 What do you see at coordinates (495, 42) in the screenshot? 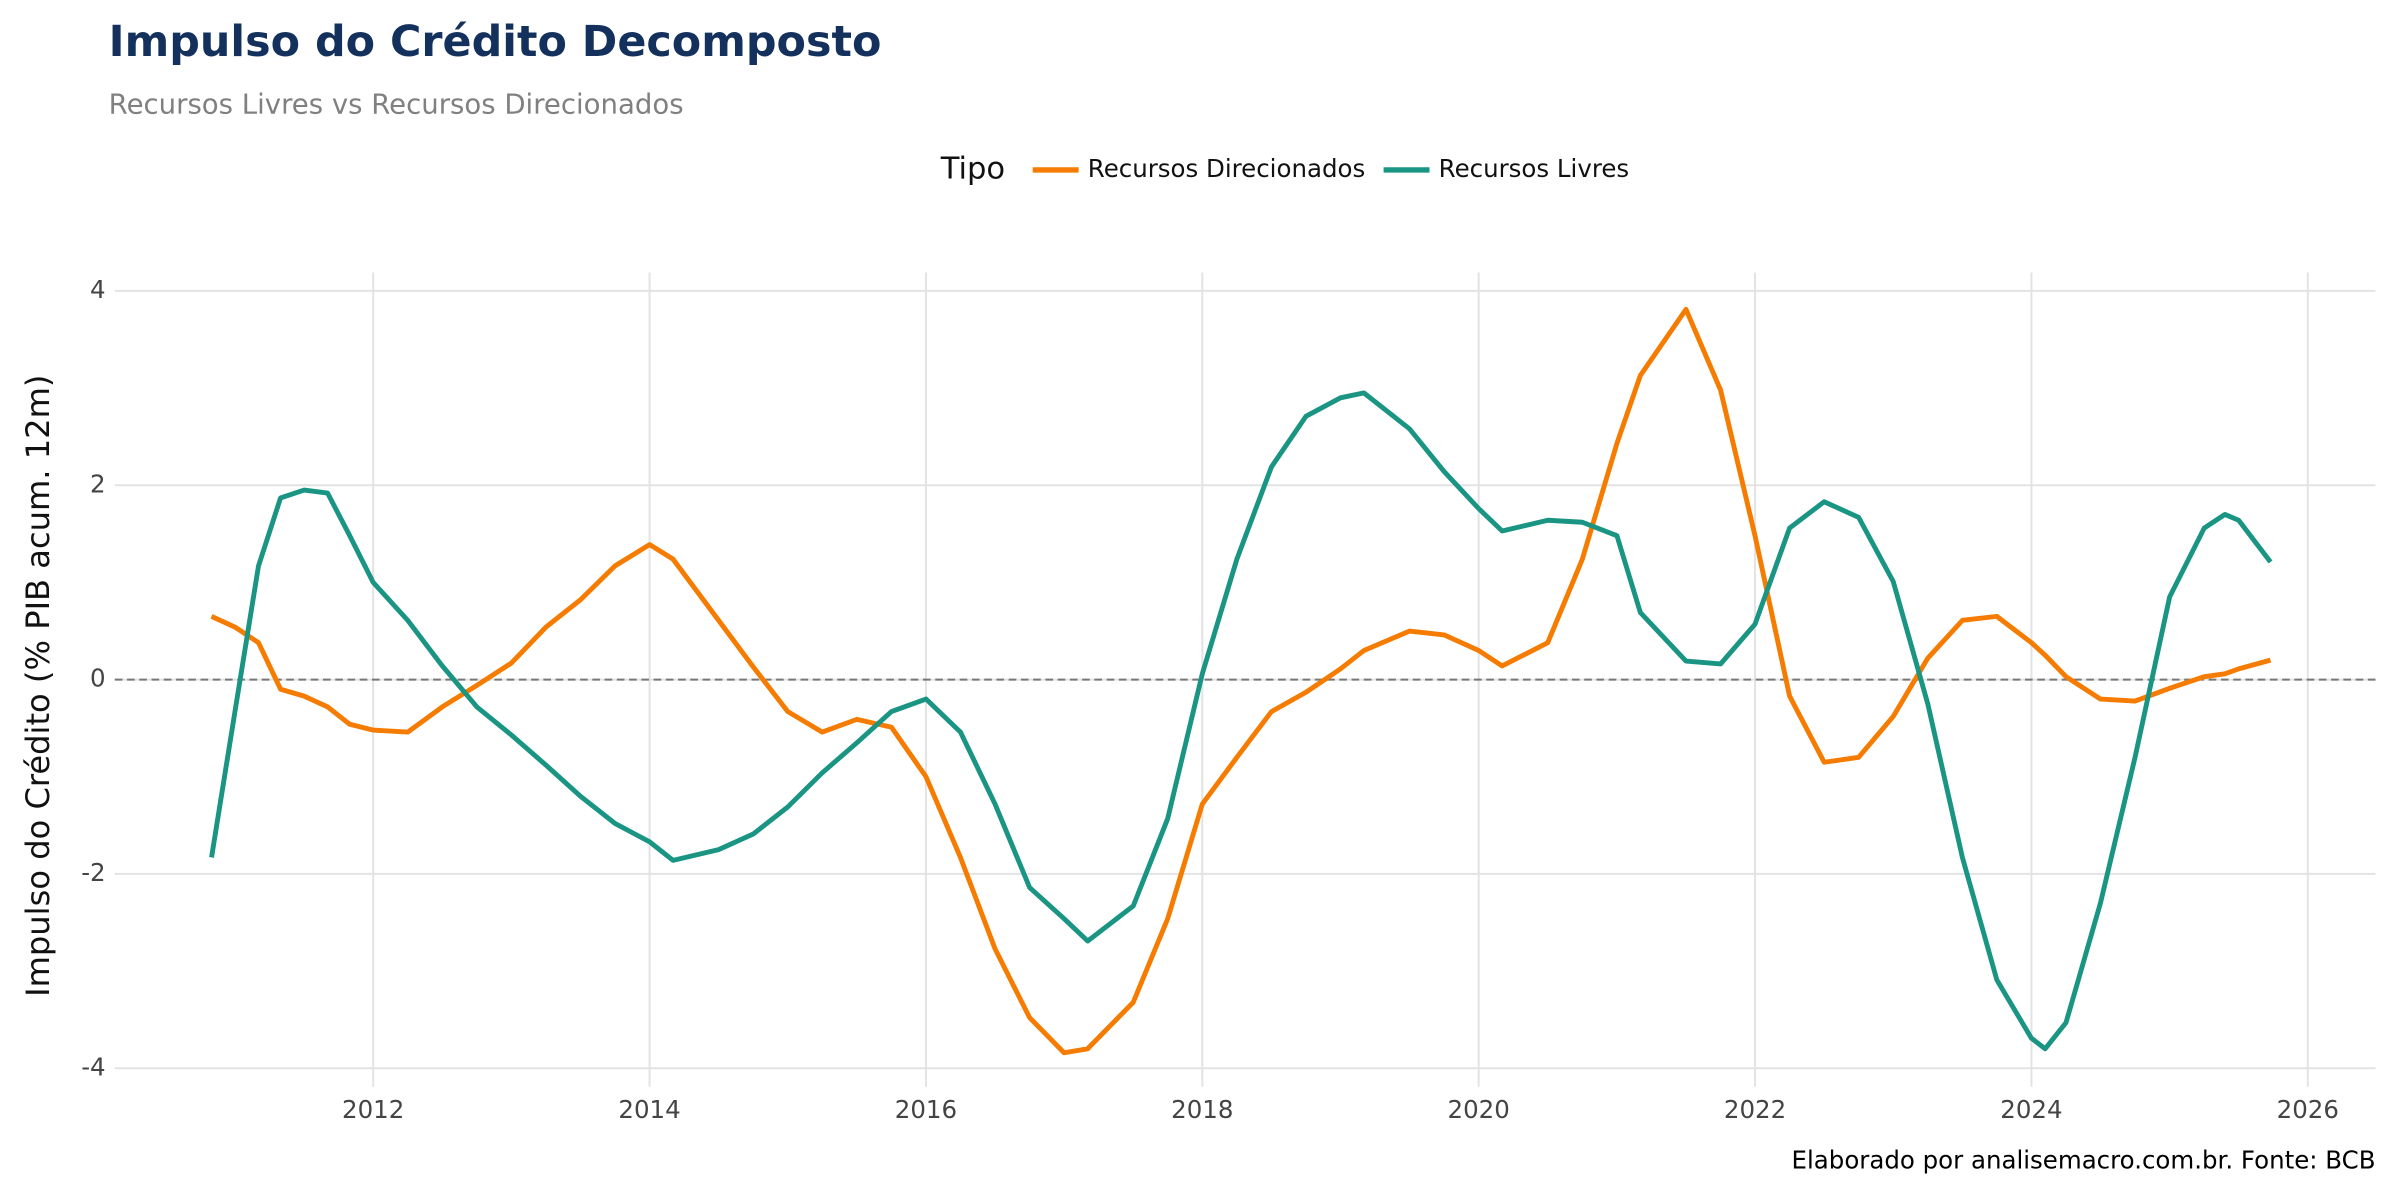
I see `chart-title: Impulso do Crédito Decomposto` at bounding box center [495, 42].